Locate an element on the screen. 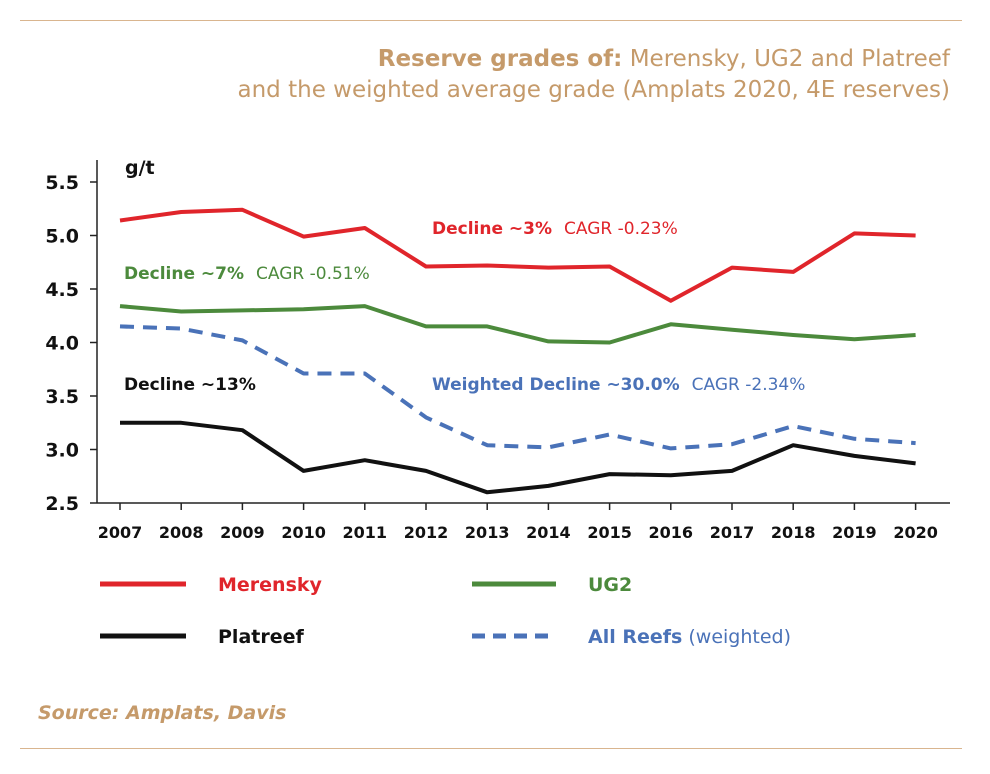  annotation-cagr: CAGR -0.23% is located at coordinates (621, 229).